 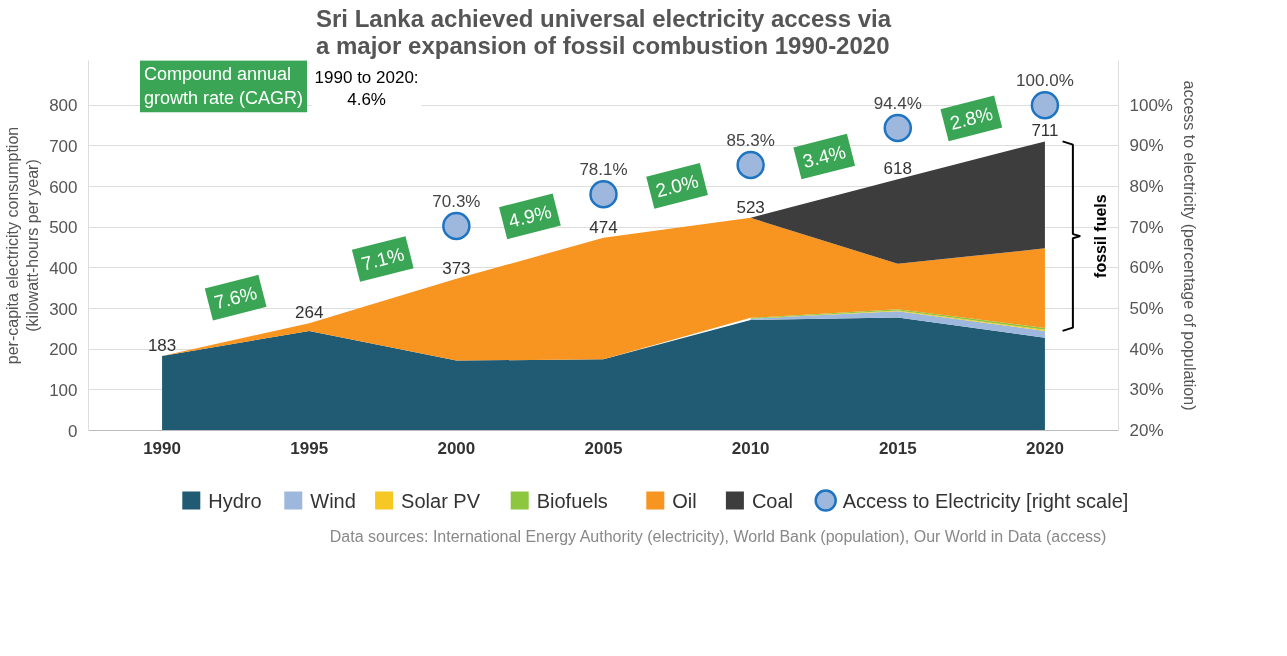 What do you see at coordinates (718, 536) in the screenshot?
I see `text: Data sources: International Energy Authority (electricity), World Bank (population), Our World in Data (access)` at bounding box center [718, 536].